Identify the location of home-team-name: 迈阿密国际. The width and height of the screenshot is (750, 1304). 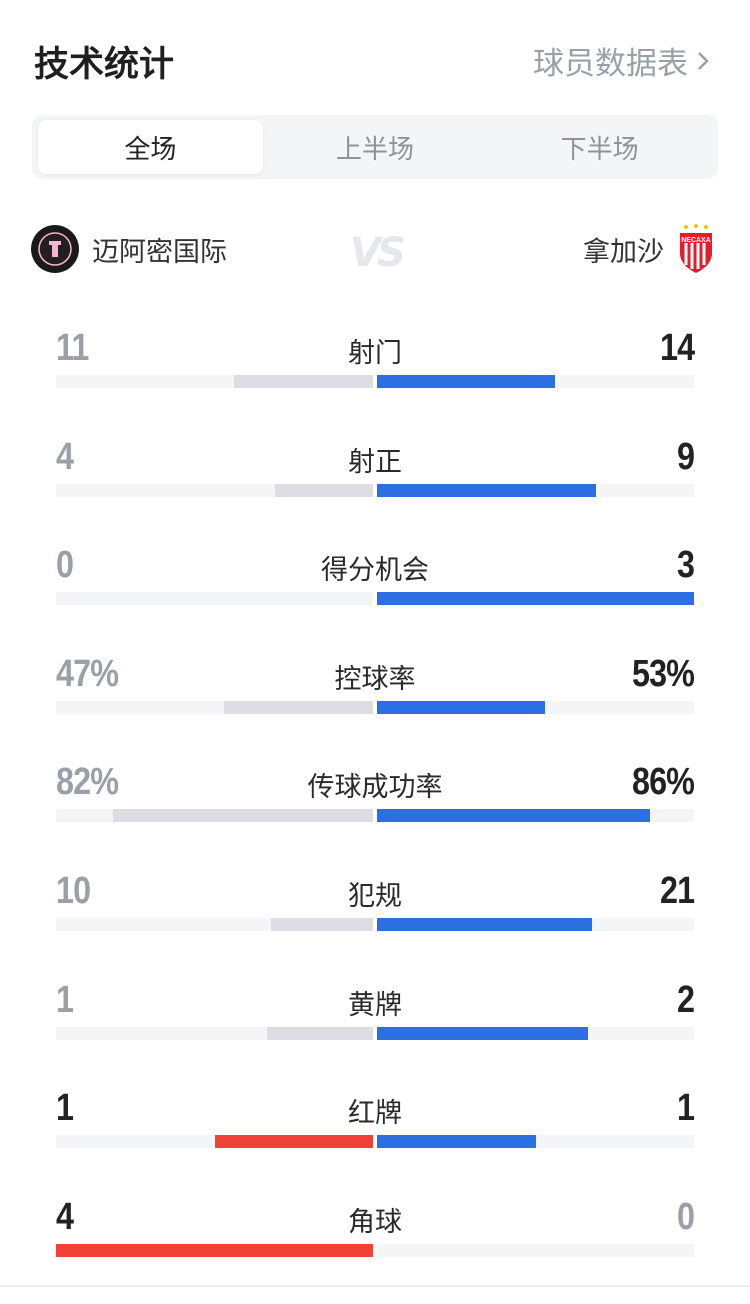
(159, 252).